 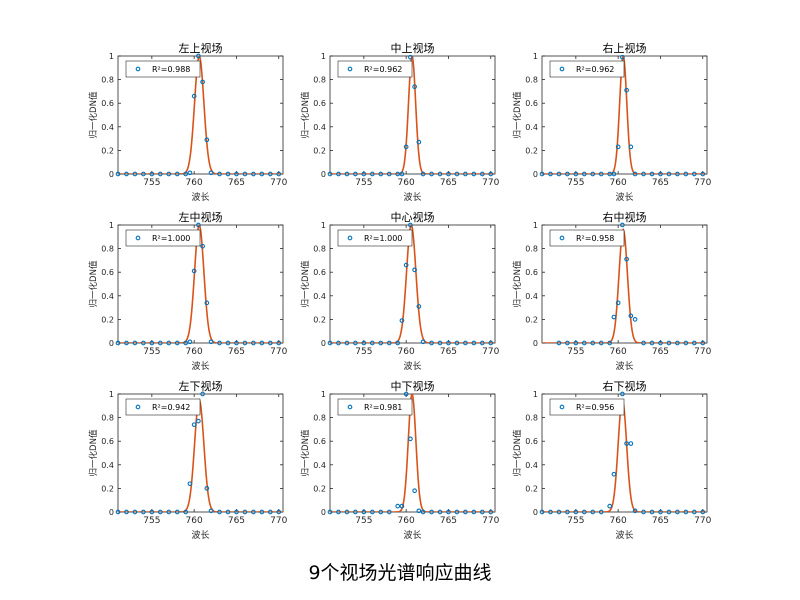 What do you see at coordinates (151, 352) in the screenshot?
I see `x-tick-label: 755` at bounding box center [151, 352].